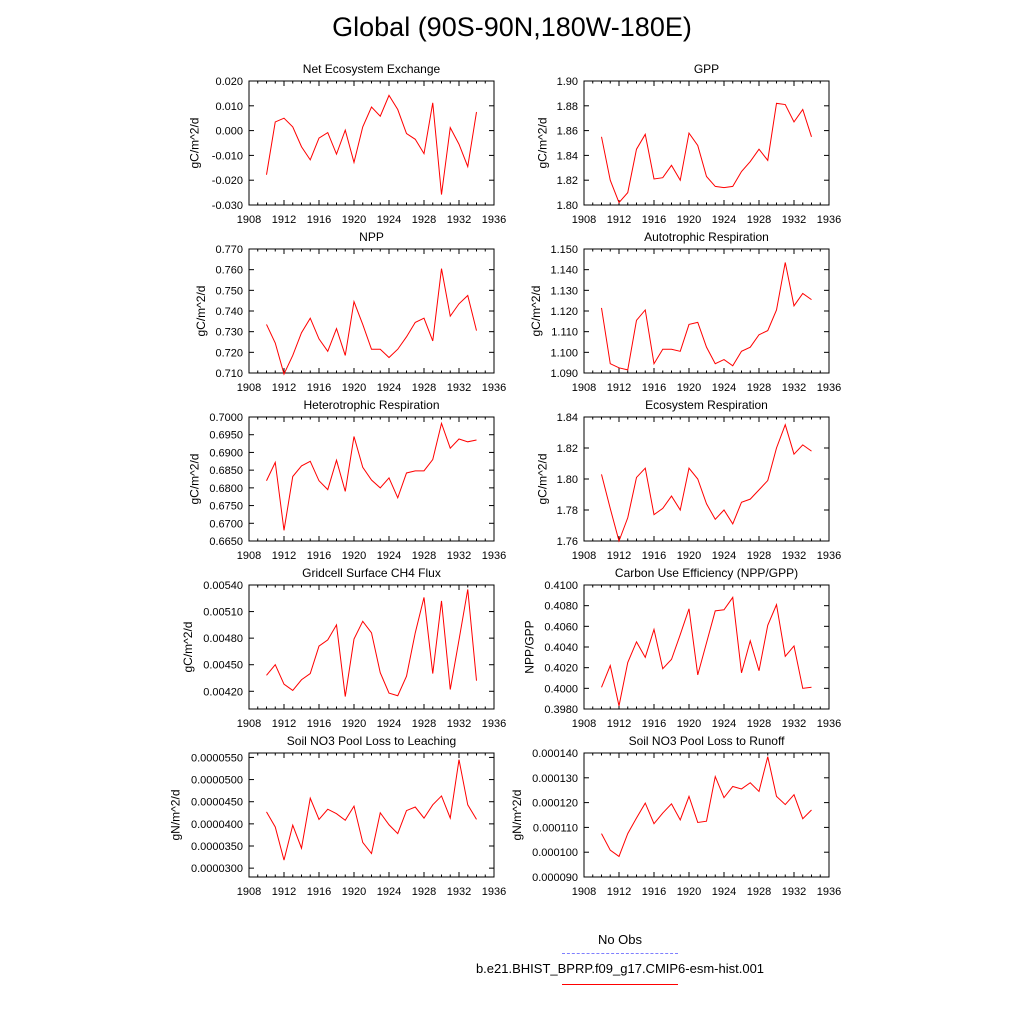  Describe the element at coordinates (229, 271) in the screenshot. I see `y-tick-label: 0.760` at that location.